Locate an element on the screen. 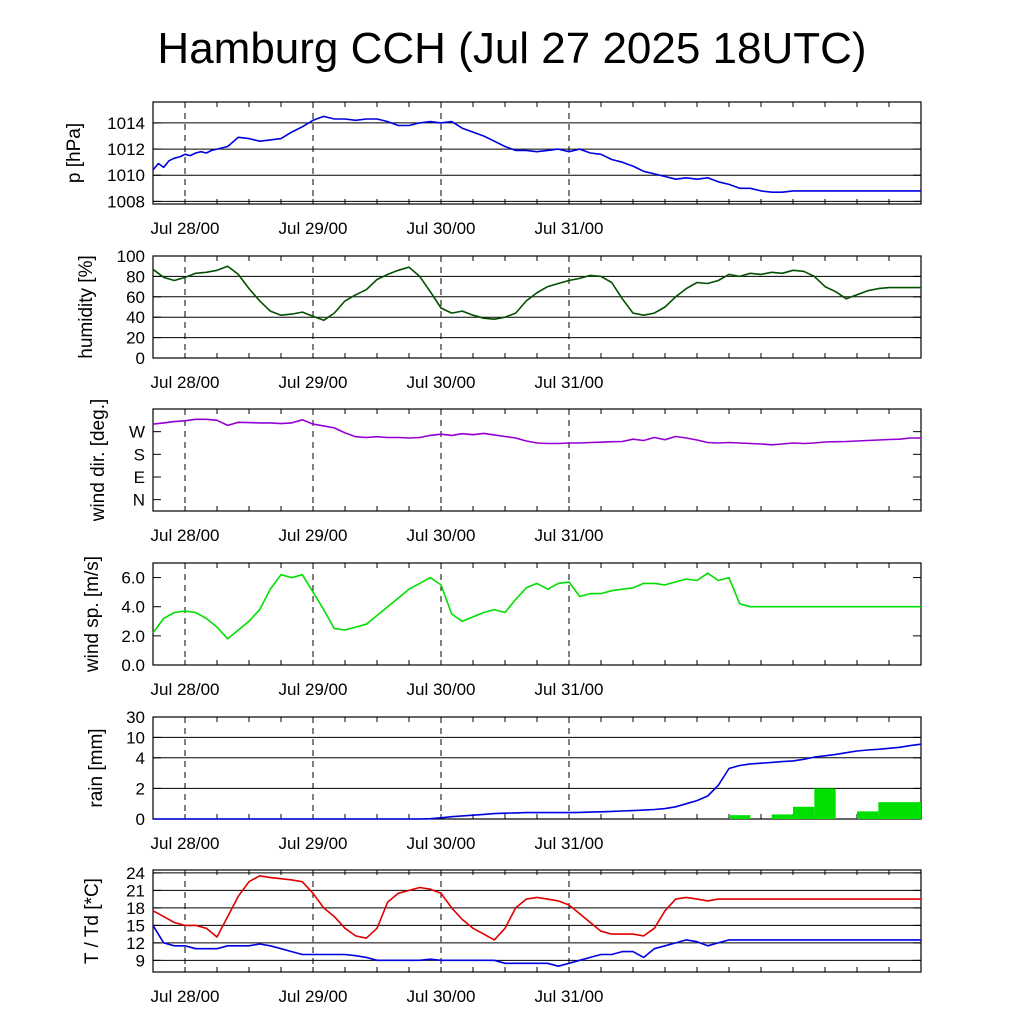  panel-wind-direction-frame is located at coordinates (537, 460).